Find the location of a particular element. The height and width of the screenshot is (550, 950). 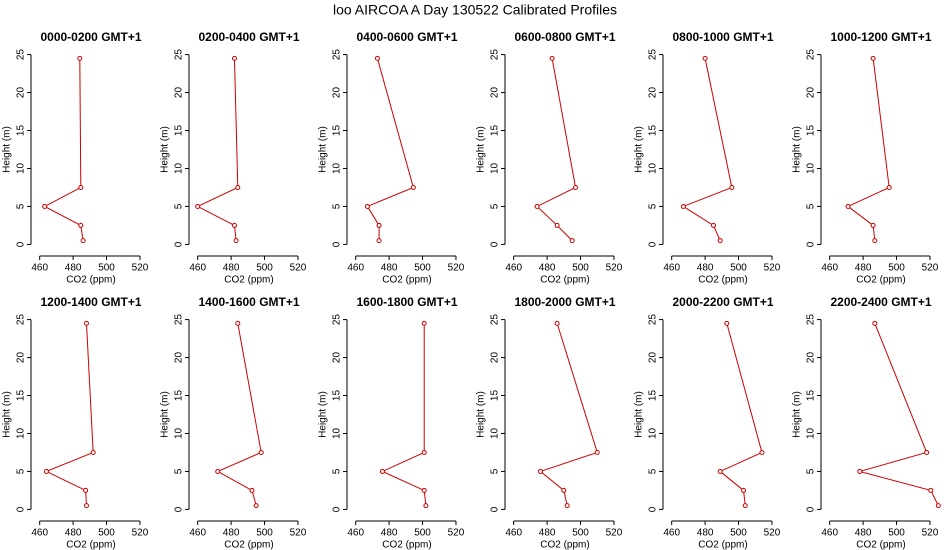

panel-title: 1400-1600 GMT+1 is located at coordinates (248, 302).